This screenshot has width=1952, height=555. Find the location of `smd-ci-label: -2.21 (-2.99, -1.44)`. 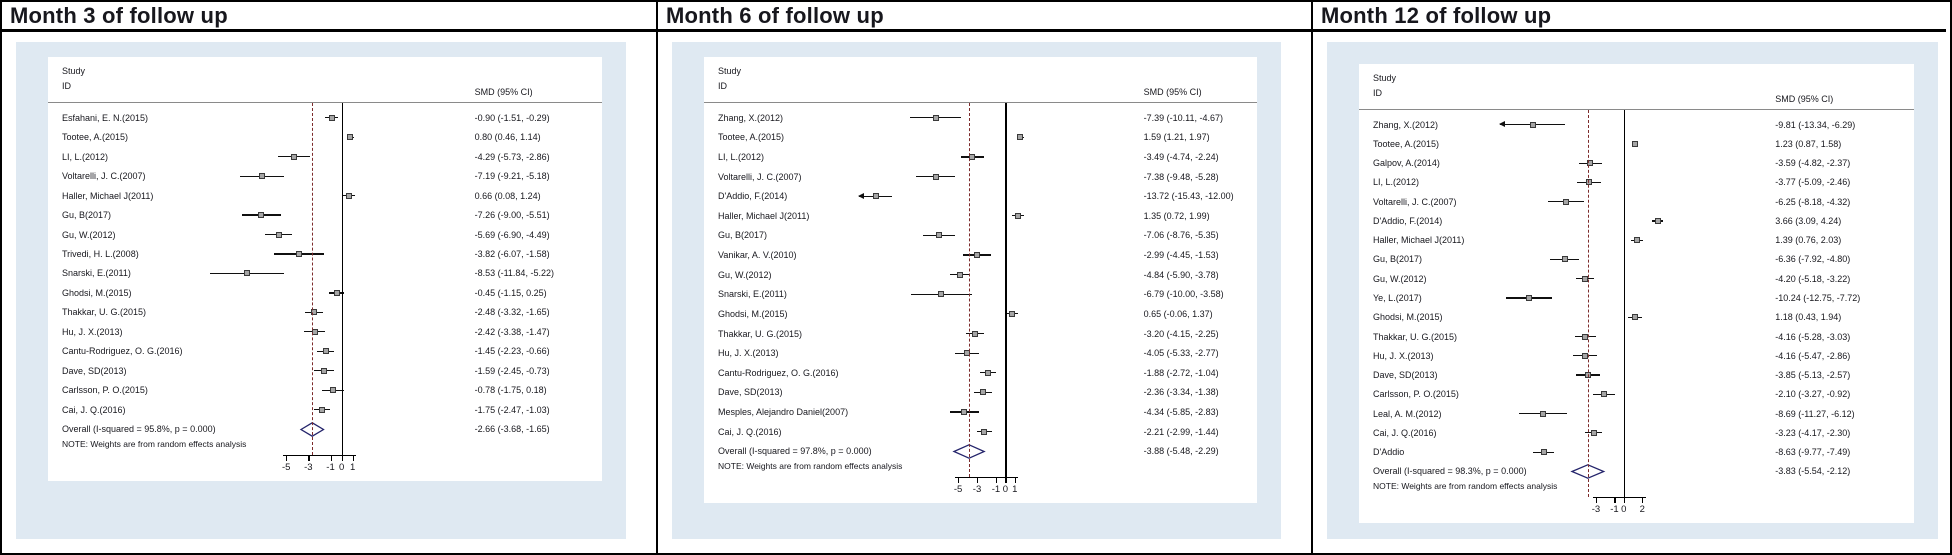

smd-ci-label: -2.21 (-2.99, -1.44) is located at coordinates (1181, 431).